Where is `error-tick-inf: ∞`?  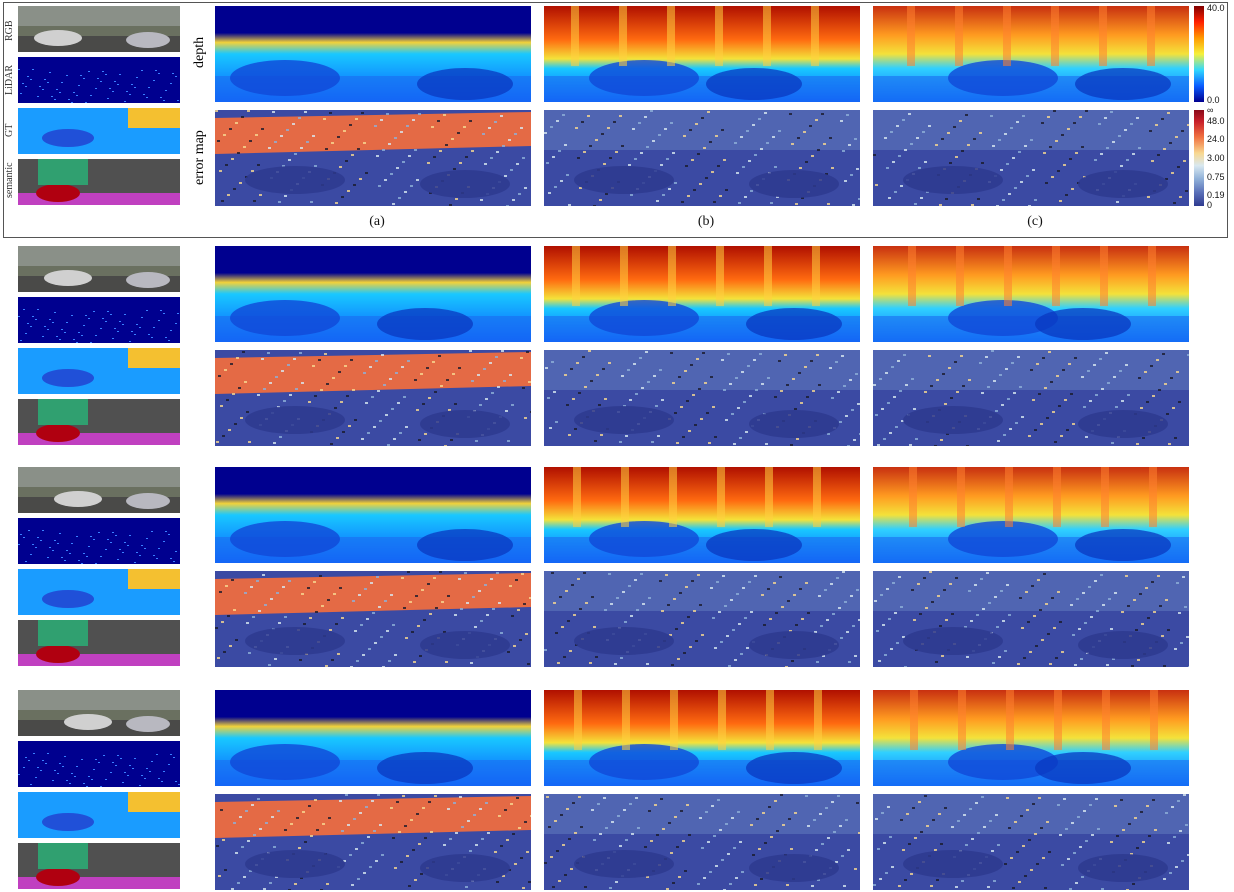 error-tick-inf: ∞ is located at coordinates (1210, 110).